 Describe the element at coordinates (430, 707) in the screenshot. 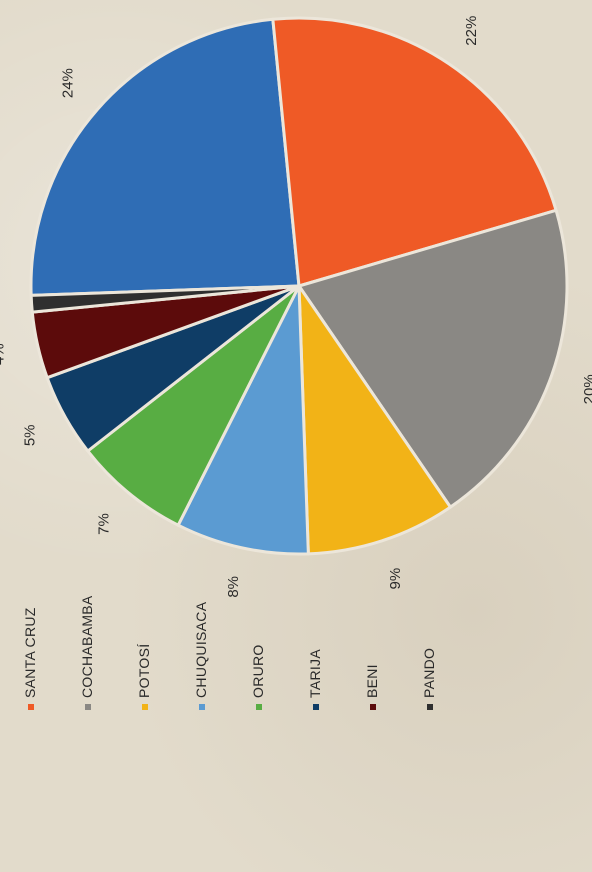

I see `legend-swatch-pando` at that location.